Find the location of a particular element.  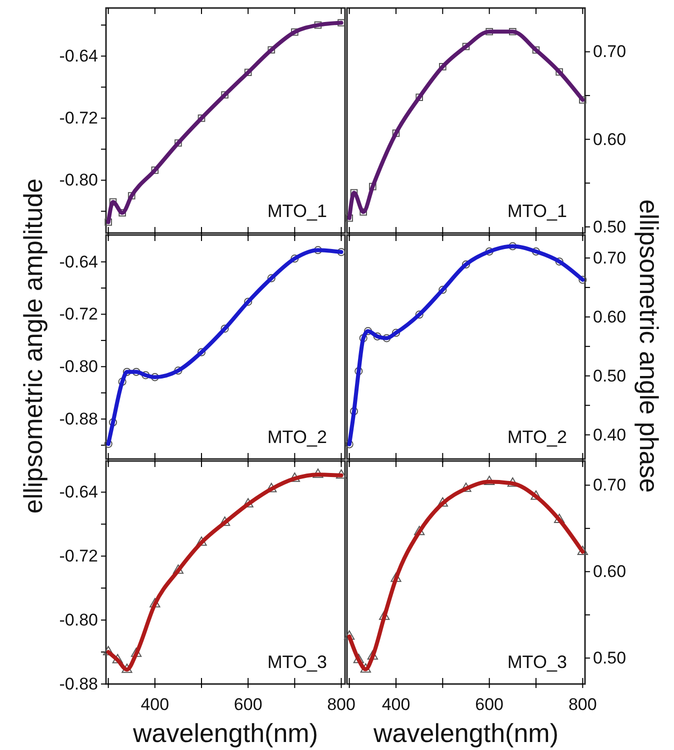

y2-tick-label: 0.40 is located at coordinates (609, 434).